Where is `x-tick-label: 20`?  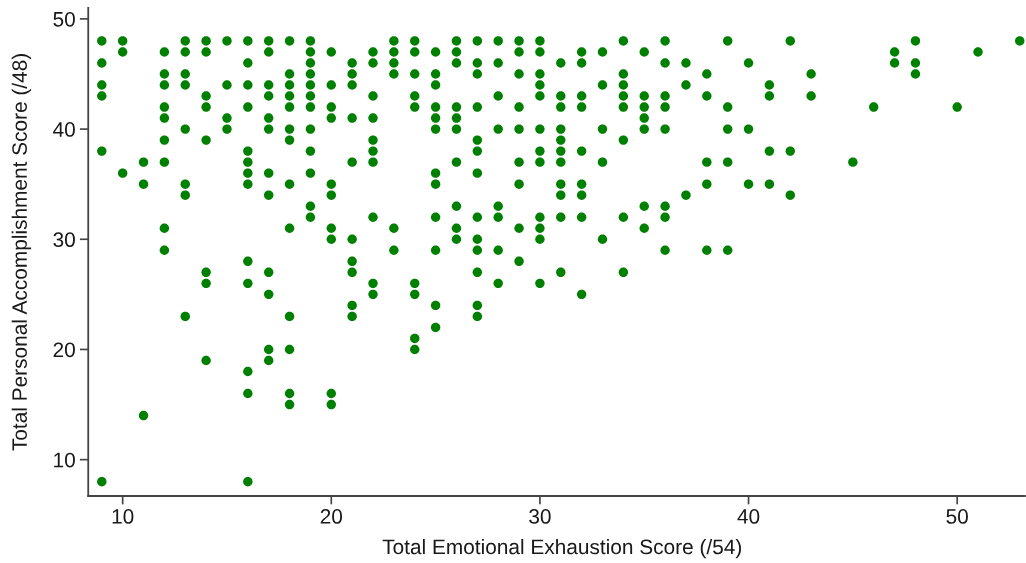
x-tick-label: 20 is located at coordinates (331, 516).